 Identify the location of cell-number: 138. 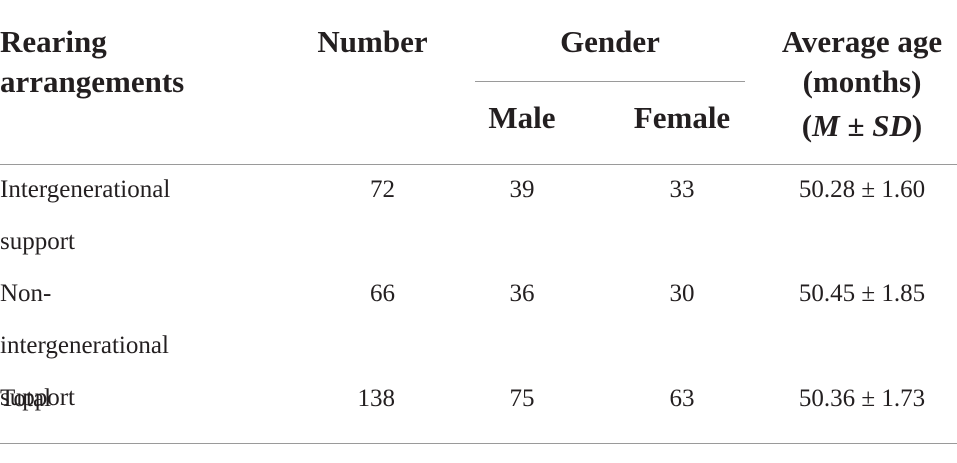
(376, 398).